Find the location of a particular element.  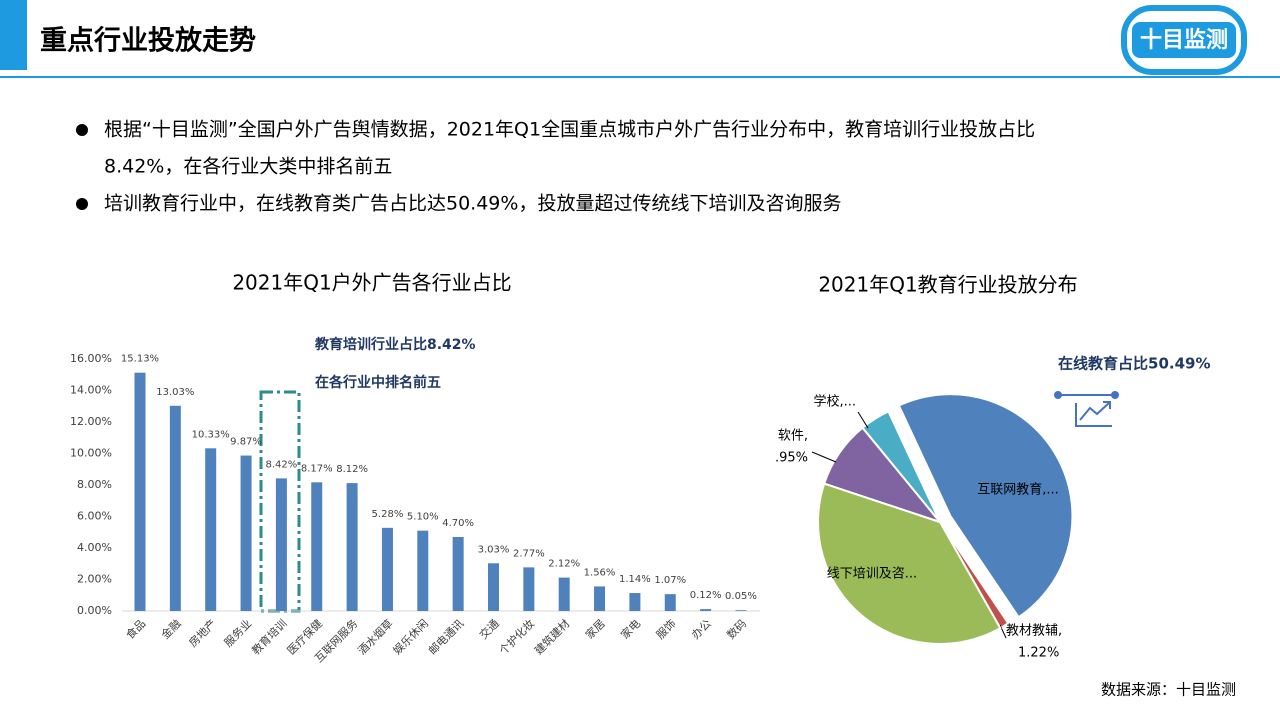

x-tick-label: 房地产 is located at coordinates (202, 632).